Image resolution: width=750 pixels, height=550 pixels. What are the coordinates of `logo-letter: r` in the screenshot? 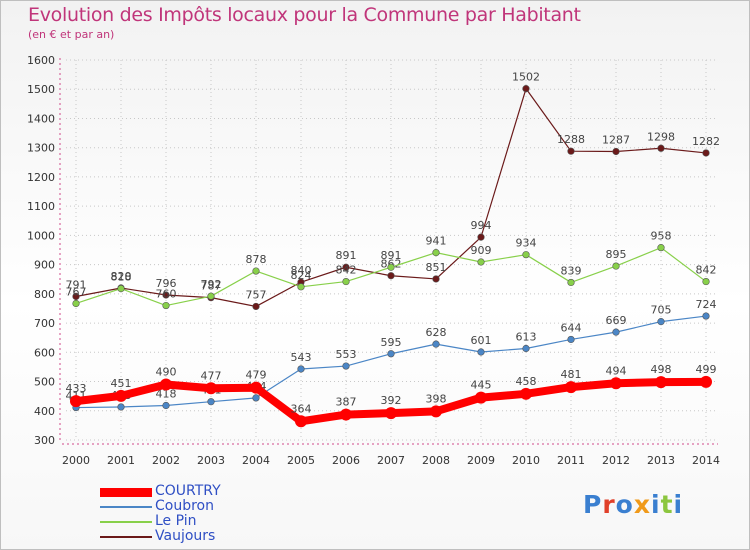 It's located at (609, 504).